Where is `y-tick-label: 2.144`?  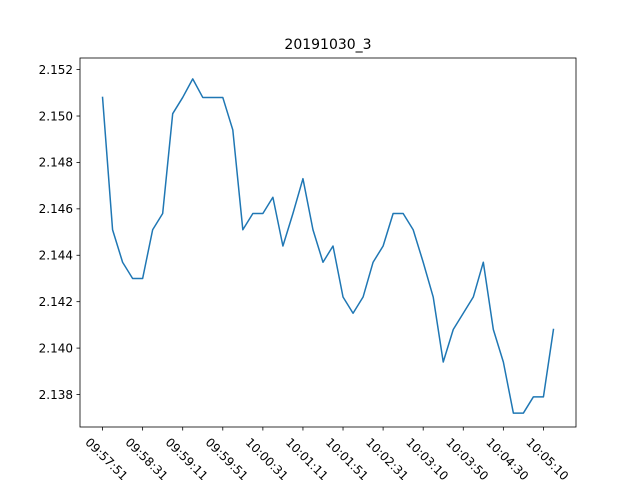
y-tick-label: 2.144 is located at coordinates (56, 256).